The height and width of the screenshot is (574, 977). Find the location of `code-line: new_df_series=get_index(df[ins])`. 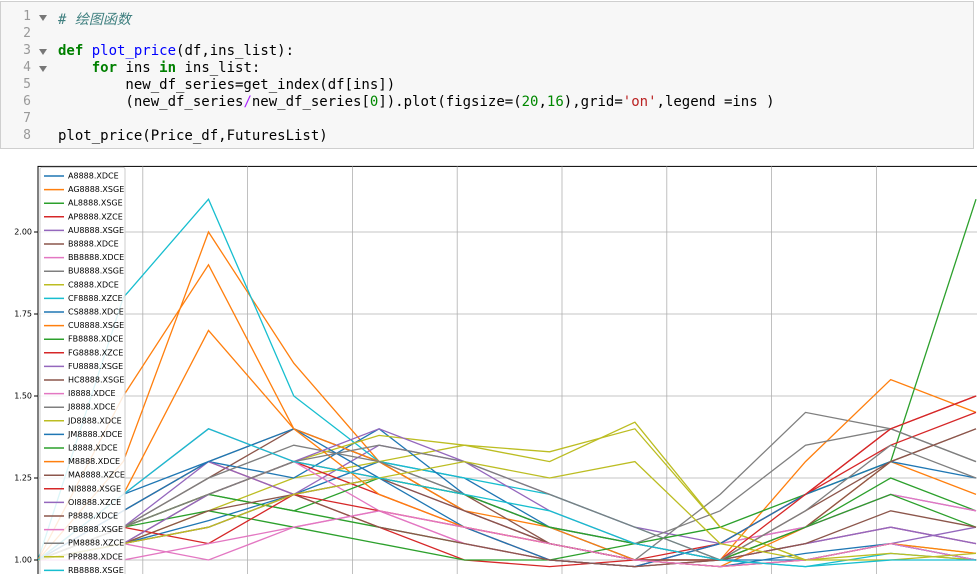

code-line: new_df_series=get_index(df[ins]) is located at coordinates (226, 85).